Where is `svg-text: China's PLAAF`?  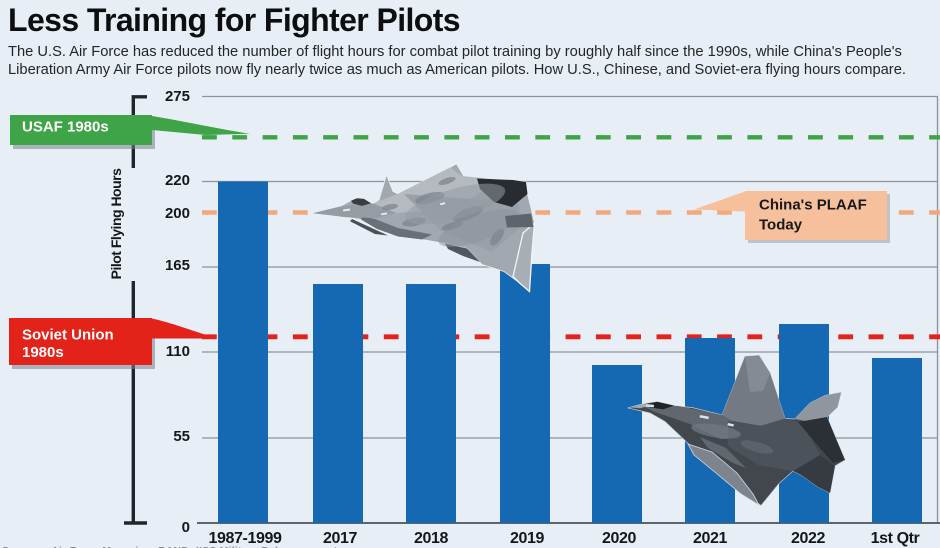
svg-text: China's PLAAF is located at coordinates (813, 205).